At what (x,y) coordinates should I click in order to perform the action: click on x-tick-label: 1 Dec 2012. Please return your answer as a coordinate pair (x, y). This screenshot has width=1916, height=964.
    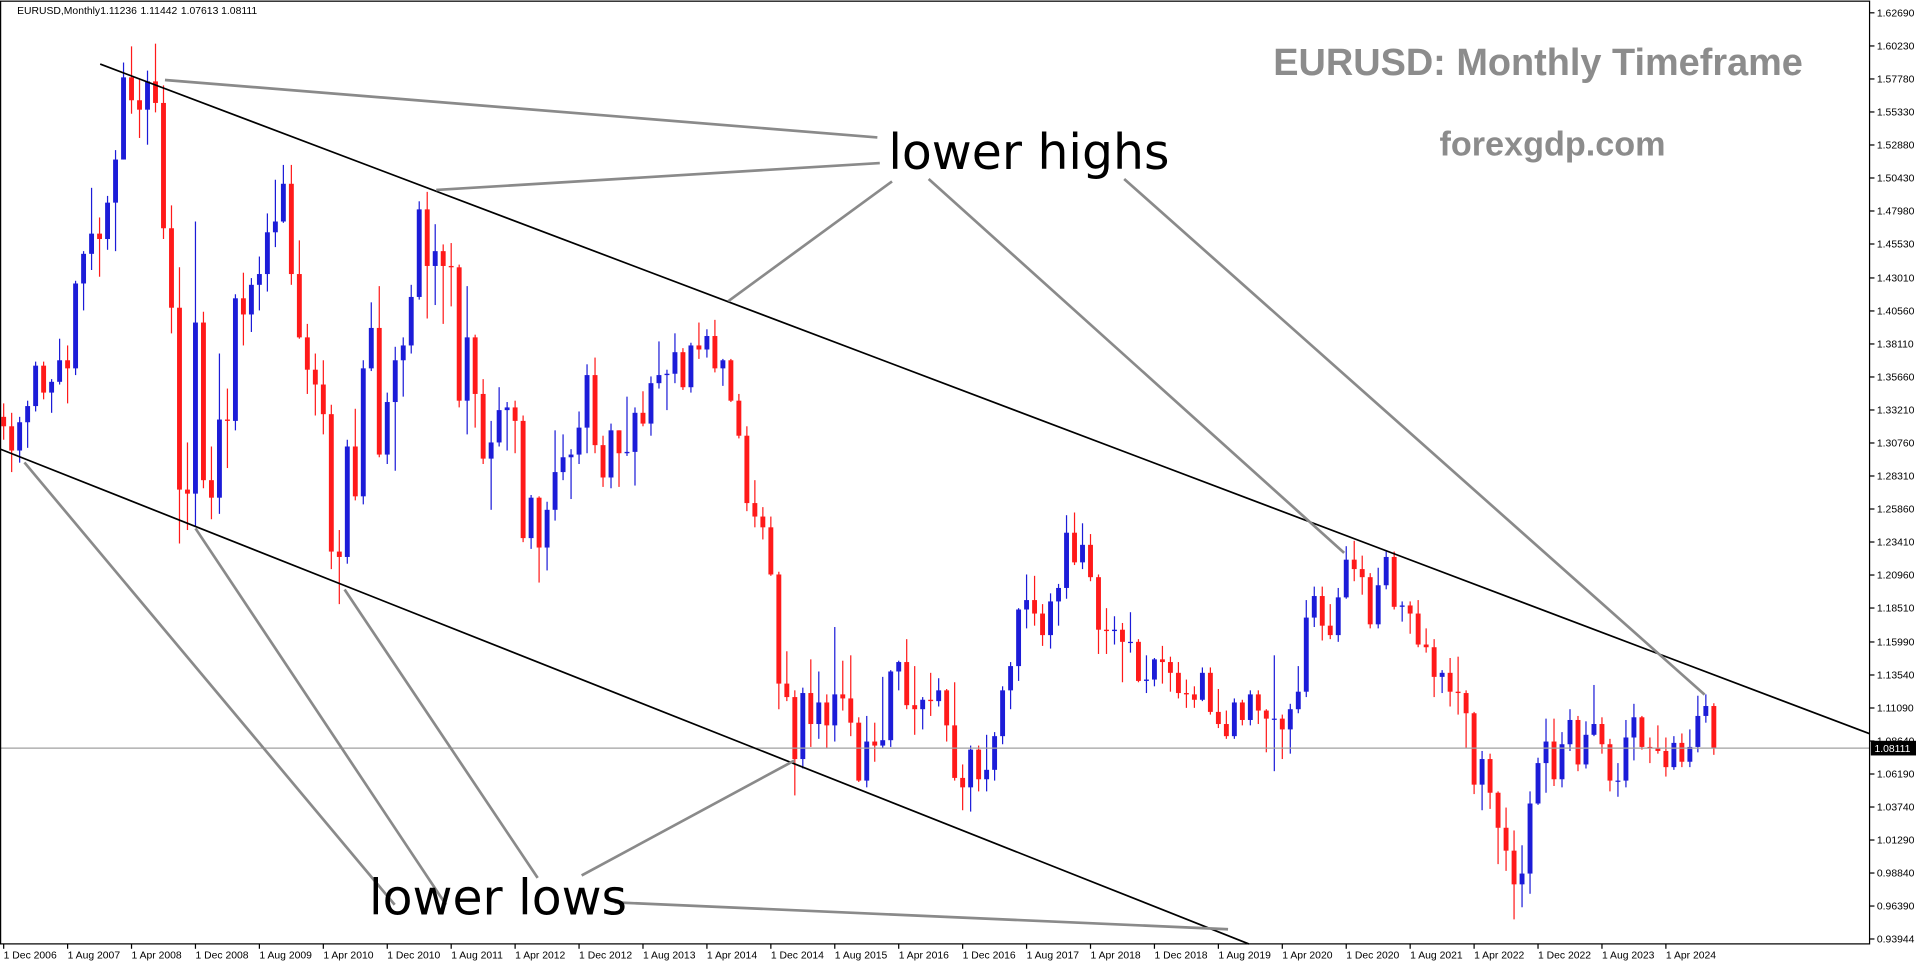
    Looking at the image, I should click on (605, 956).